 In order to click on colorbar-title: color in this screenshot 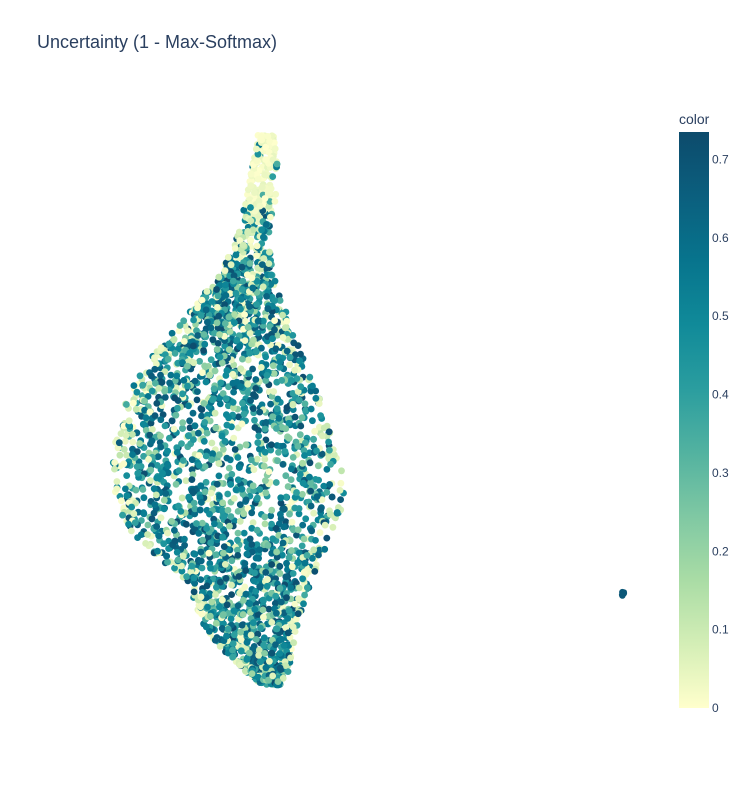, I will do `click(694, 119)`.